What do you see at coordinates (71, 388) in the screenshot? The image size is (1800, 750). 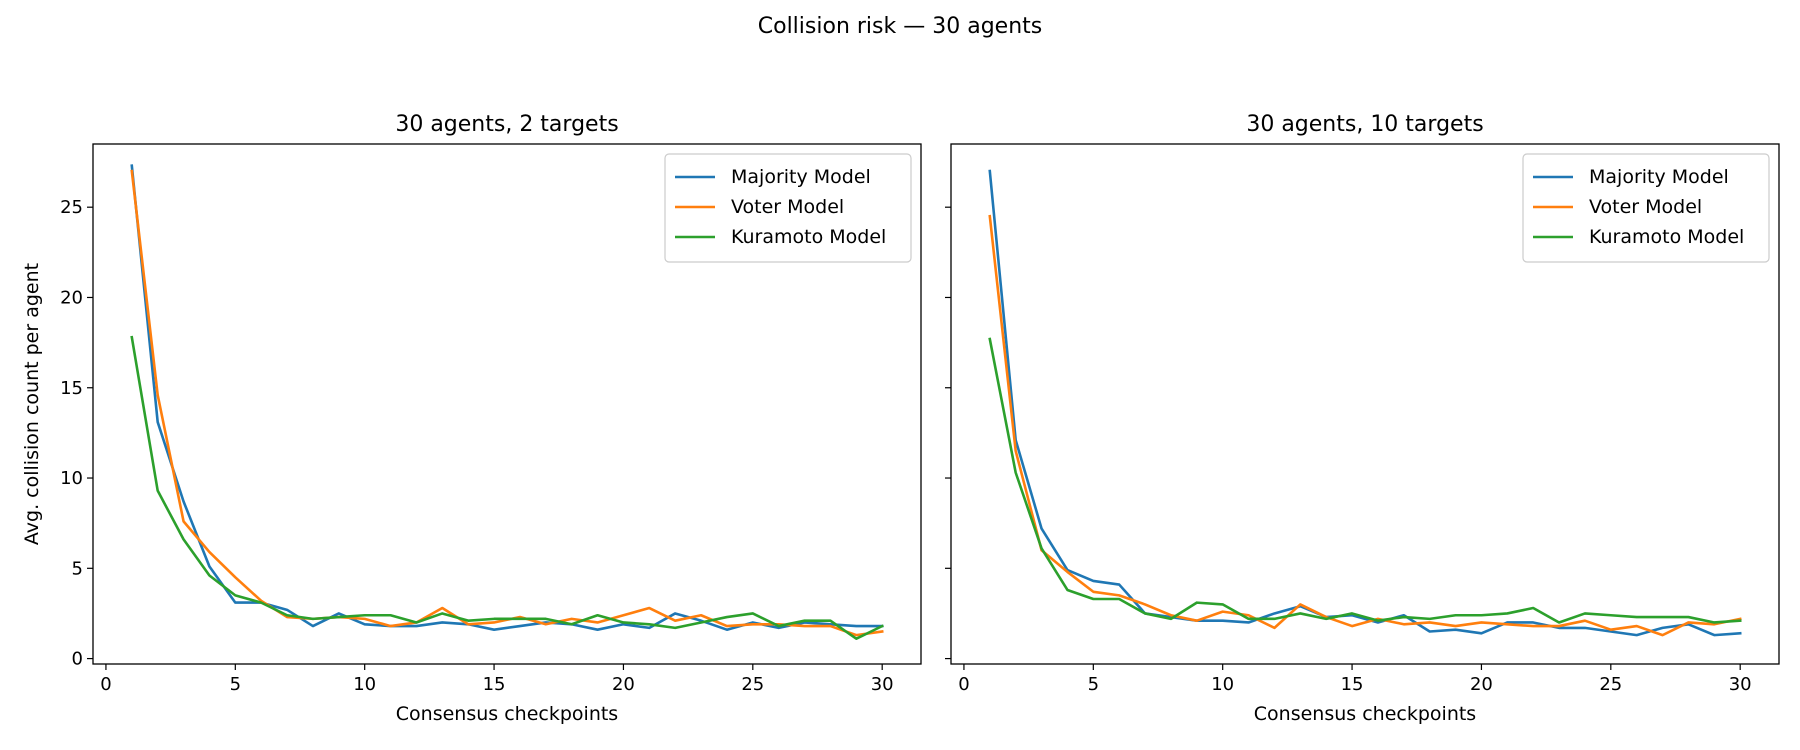 I see `y-tick-label: 15` at bounding box center [71, 388].